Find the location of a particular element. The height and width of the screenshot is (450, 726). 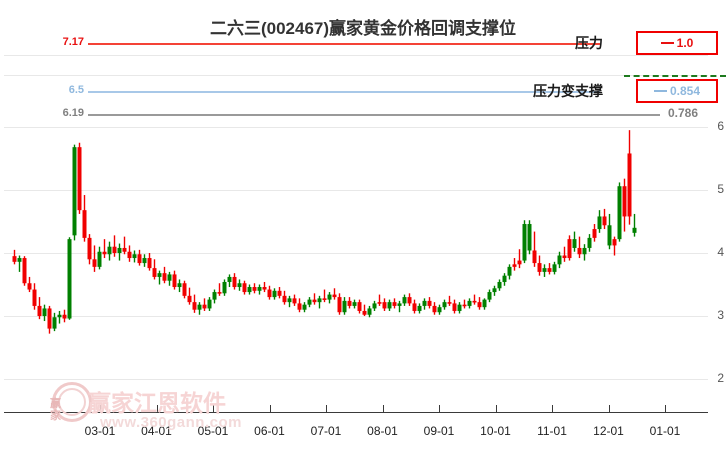

annotation-box-pressure-to-support: 0.854 is located at coordinates (677, 91).